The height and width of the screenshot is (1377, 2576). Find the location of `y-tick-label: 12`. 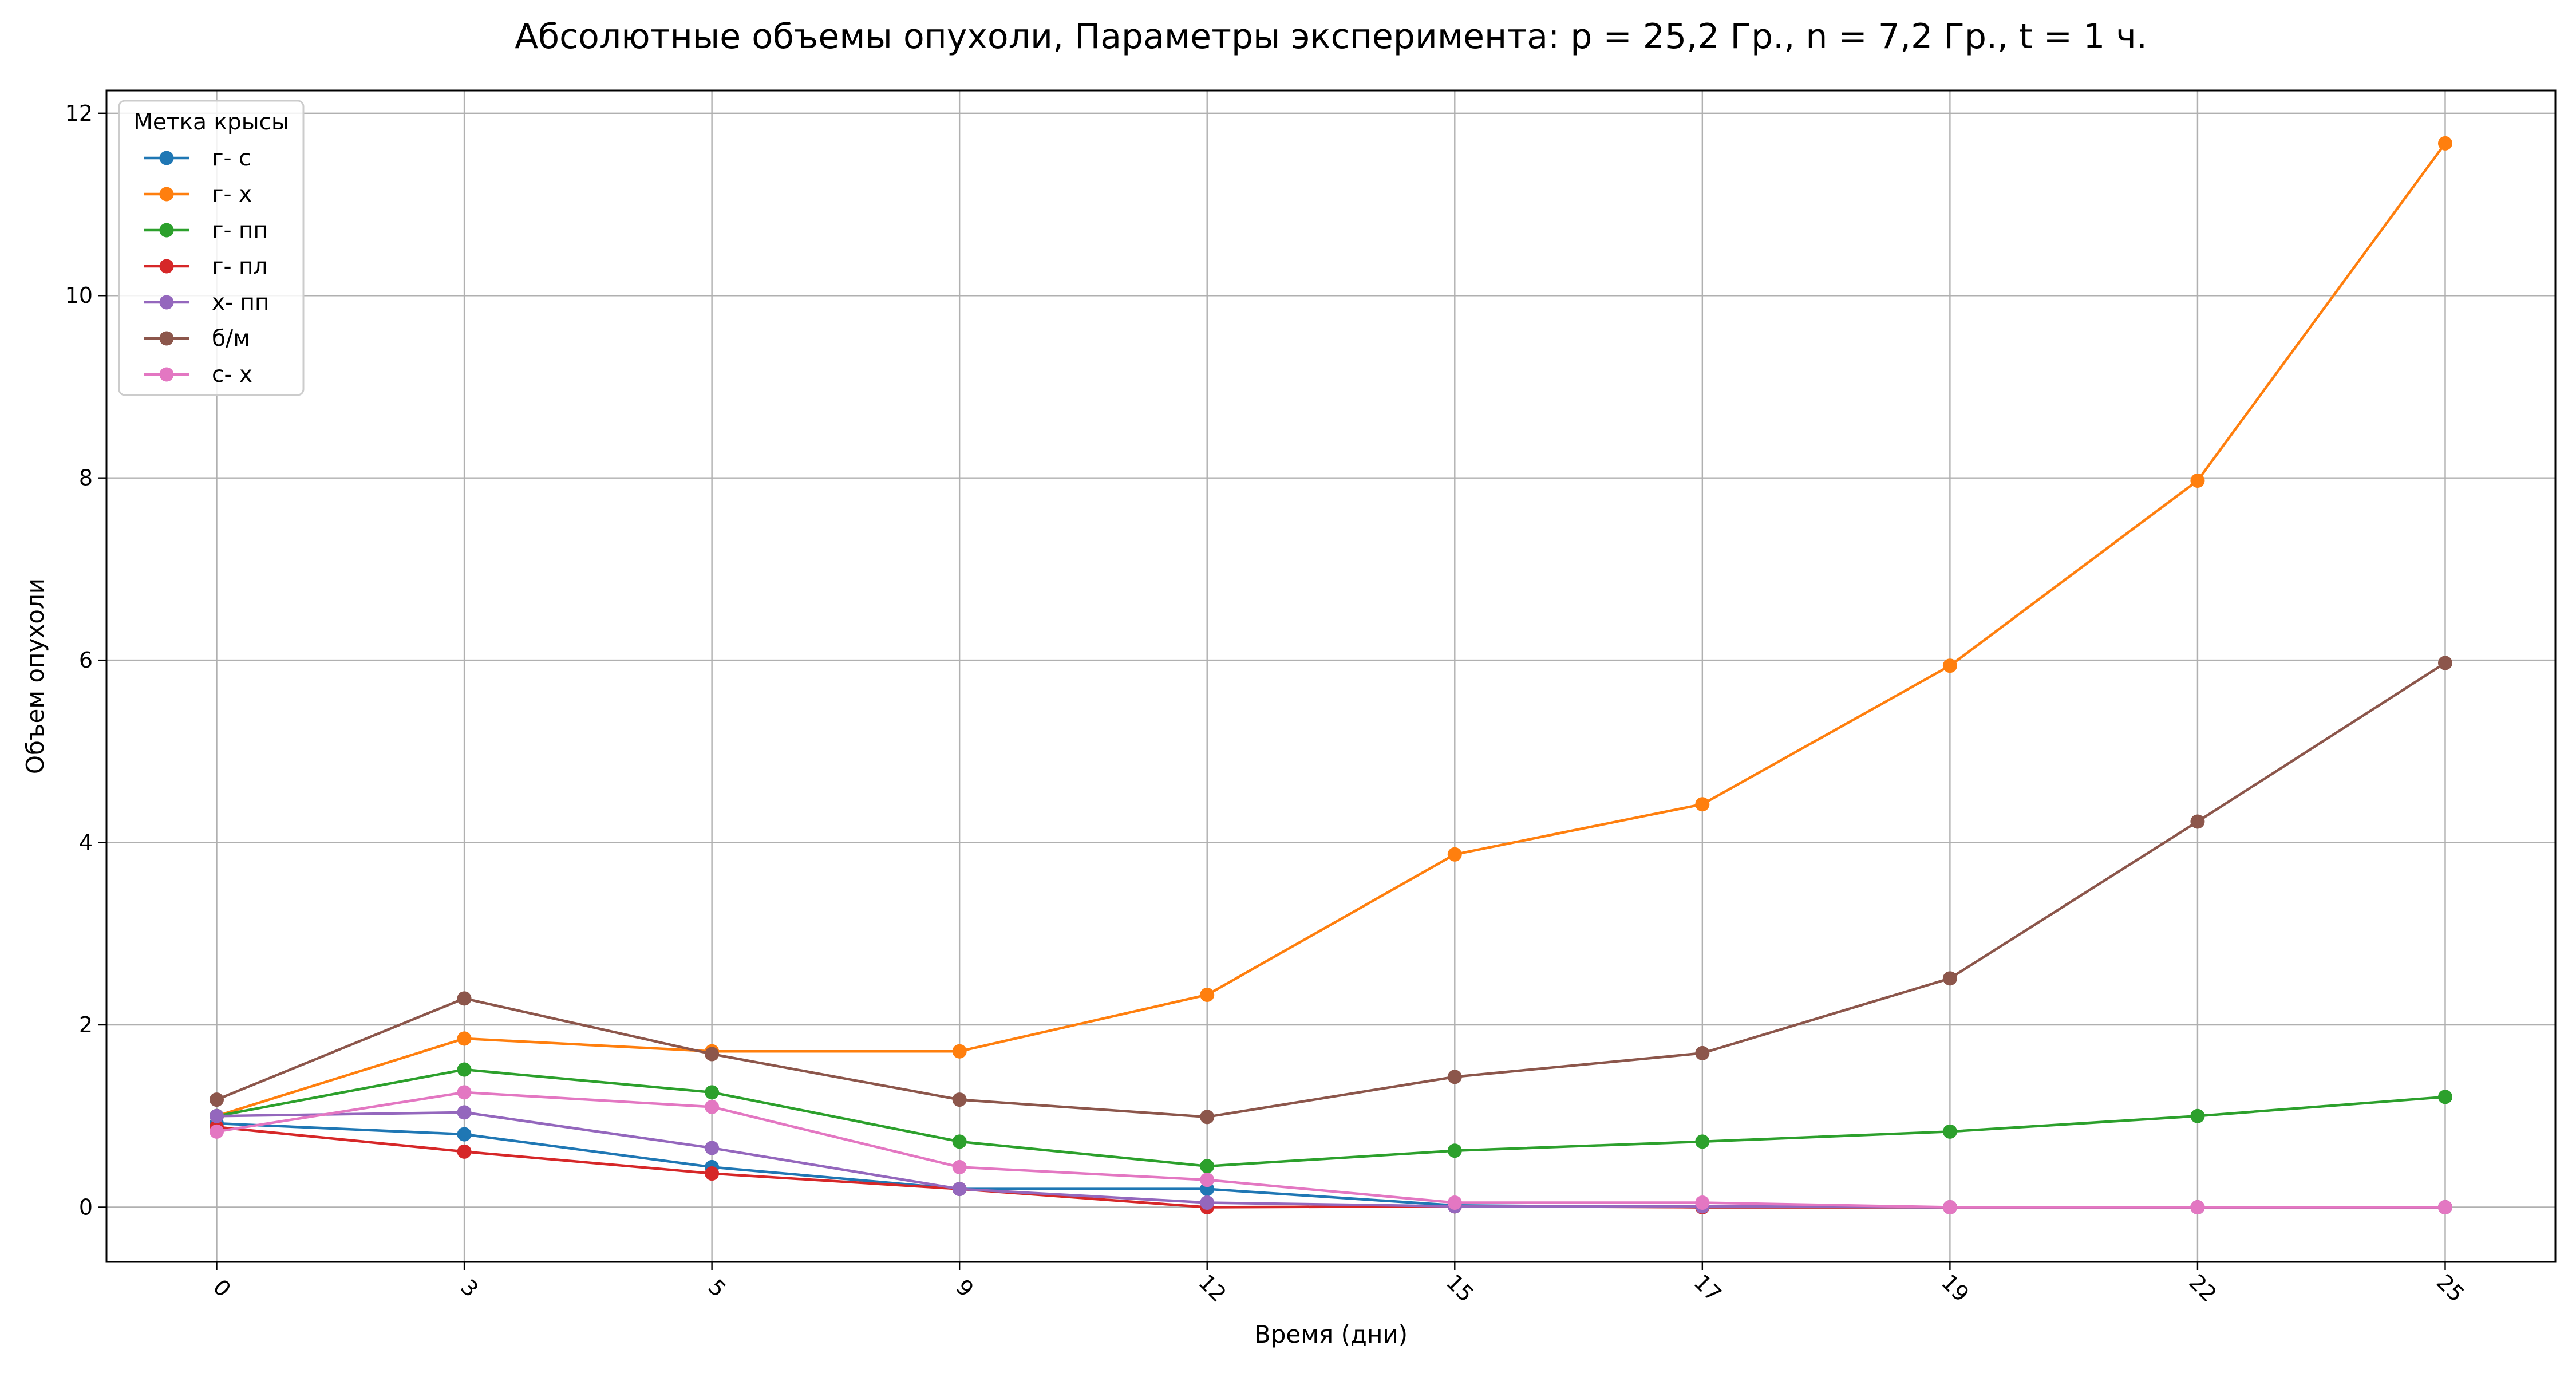

y-tick-label: 12 is located at coordinates (79, 113).